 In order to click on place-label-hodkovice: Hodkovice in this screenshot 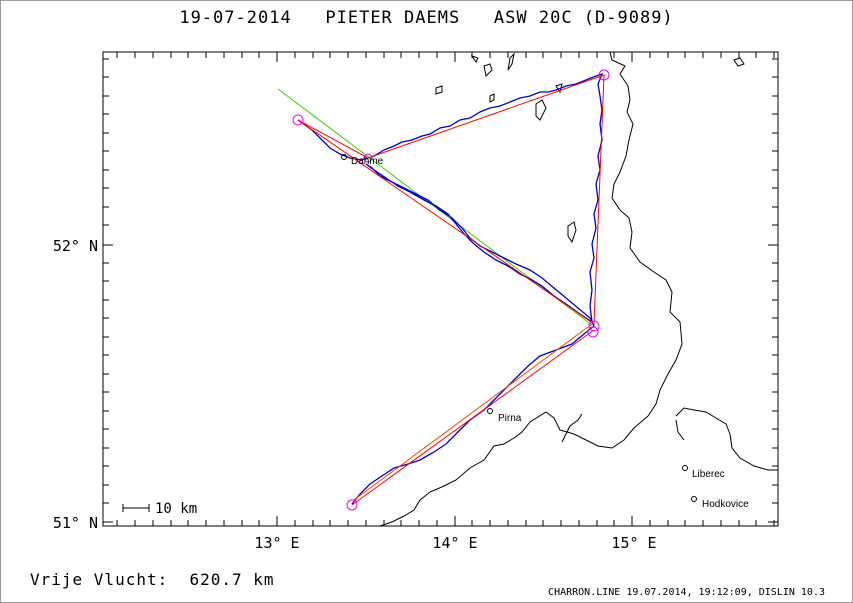, I will do `click(725, 504)`.